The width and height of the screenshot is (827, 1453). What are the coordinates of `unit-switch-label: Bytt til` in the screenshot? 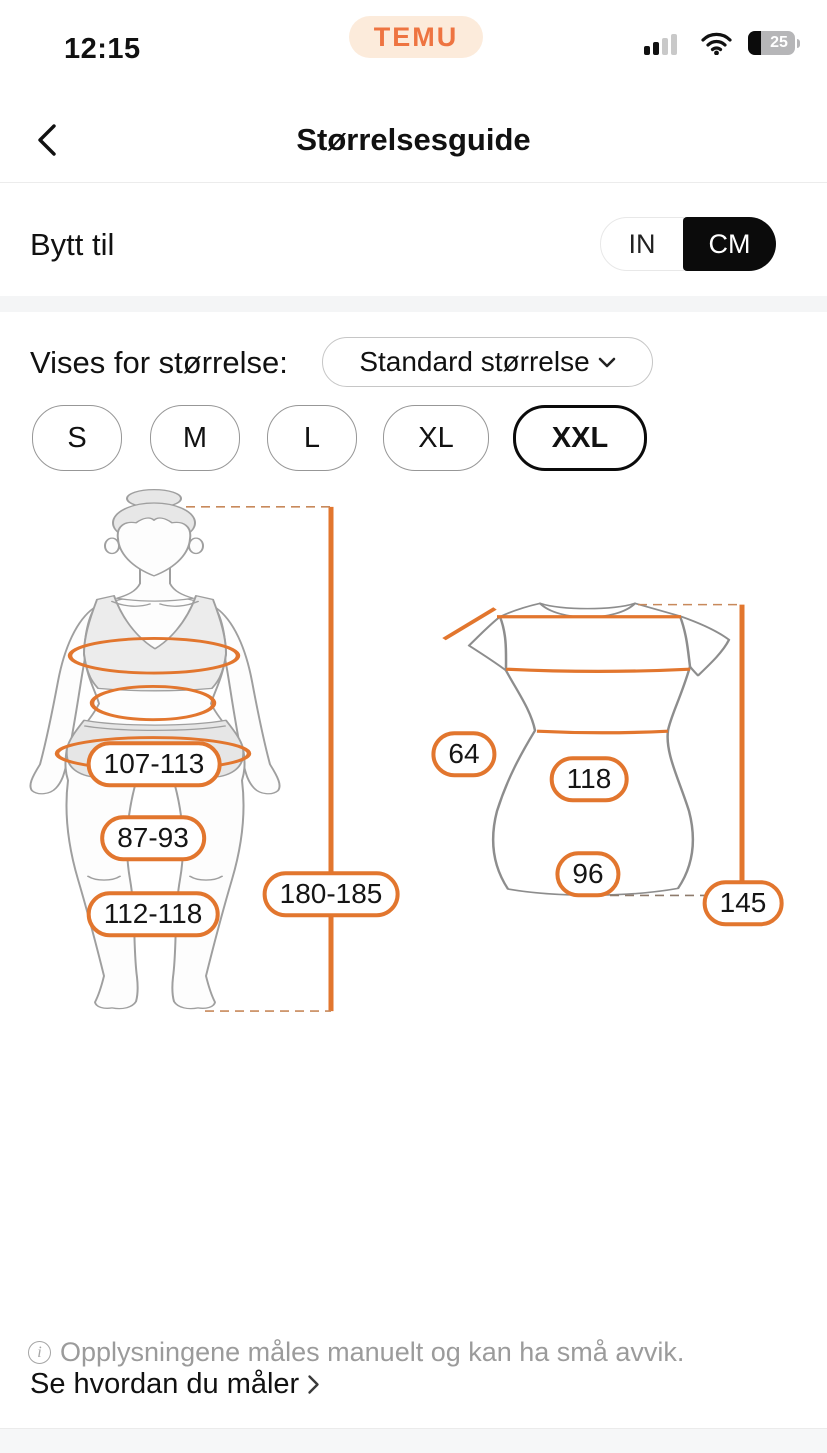 It's located at (72, 244).